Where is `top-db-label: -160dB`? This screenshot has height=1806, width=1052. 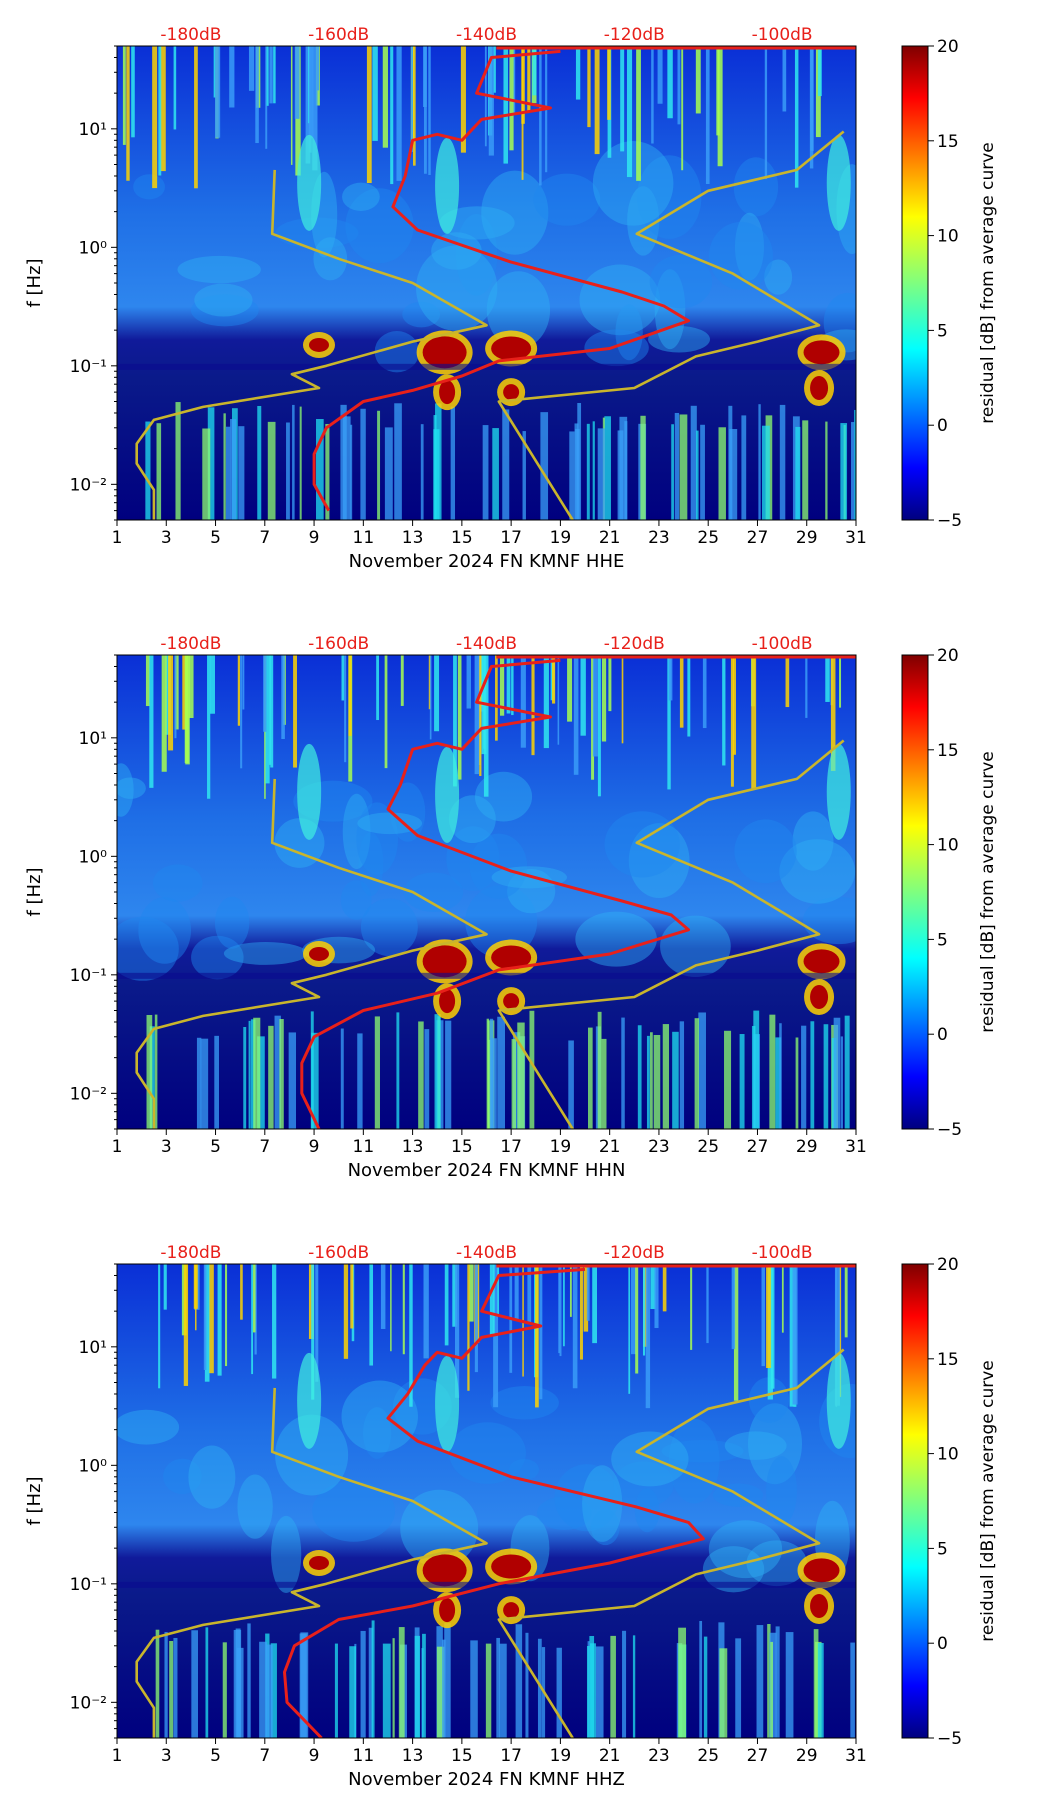 top-db-label: -160dB is located at coordinates (338, 35).